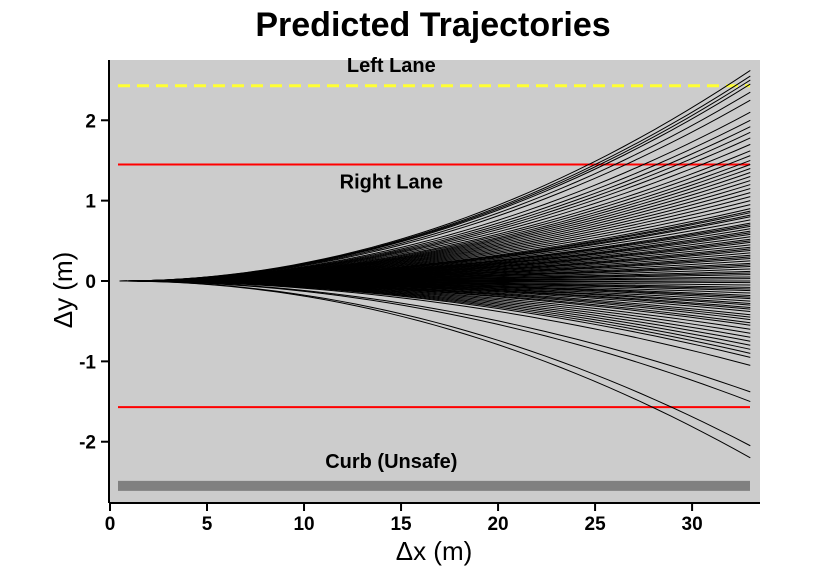 This screenshot has height=572, width=840. Describe the element at coordinates (434, 551) in the screenshot. I see `x-axis-label: Δx (m)` at that location.